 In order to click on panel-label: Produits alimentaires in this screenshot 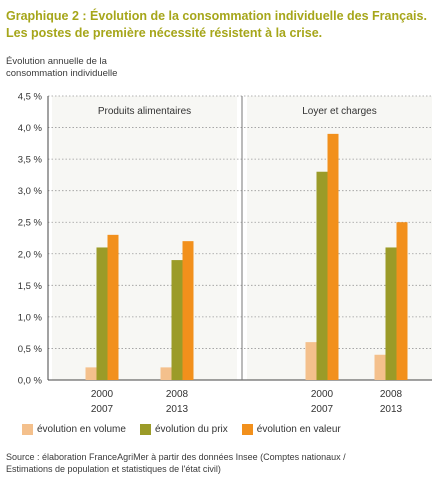, I will do `click(144, 111)`.